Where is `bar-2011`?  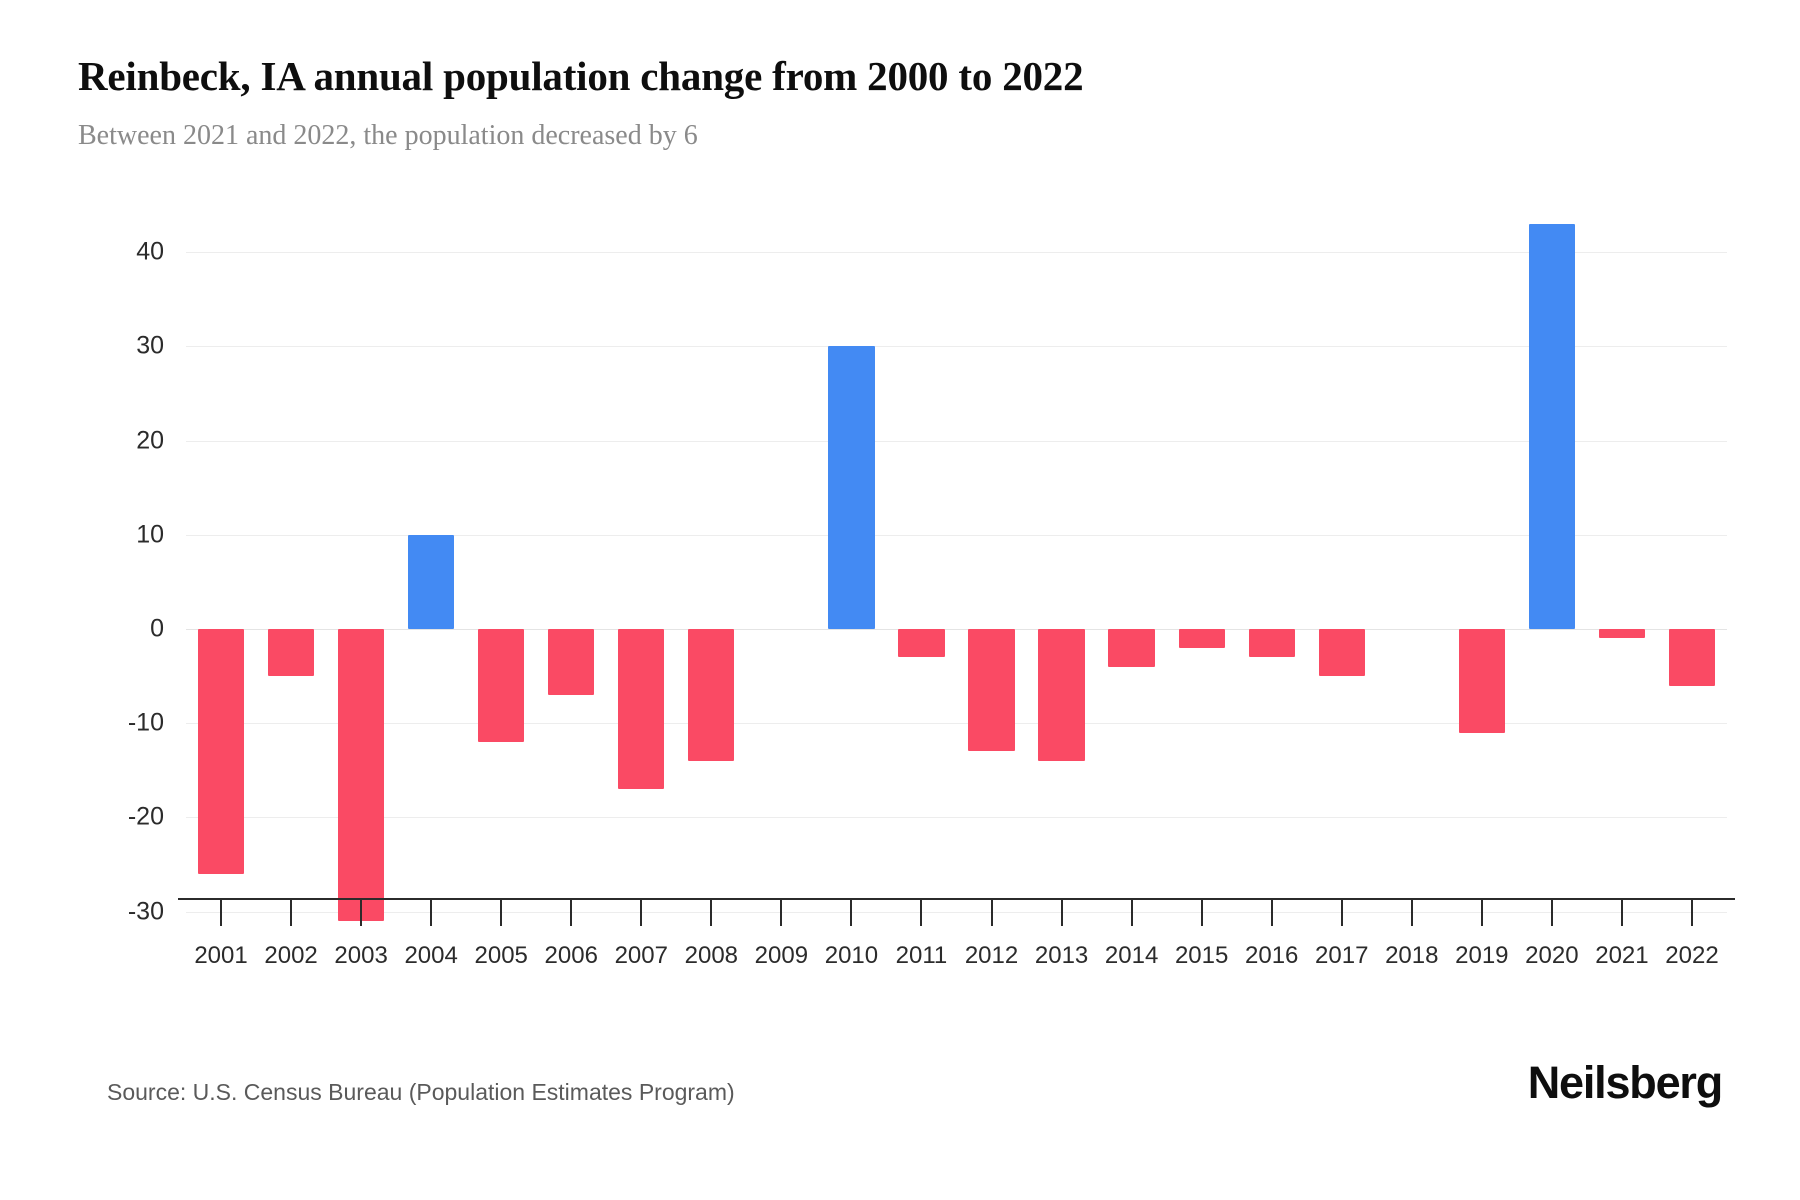
bar-2011 is located at coordinates (921, 643).